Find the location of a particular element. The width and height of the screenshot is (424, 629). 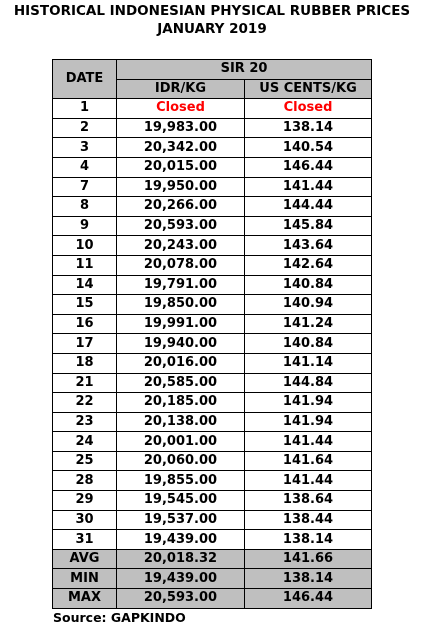

date-cell: 24 is located at coordinates (84, 441).